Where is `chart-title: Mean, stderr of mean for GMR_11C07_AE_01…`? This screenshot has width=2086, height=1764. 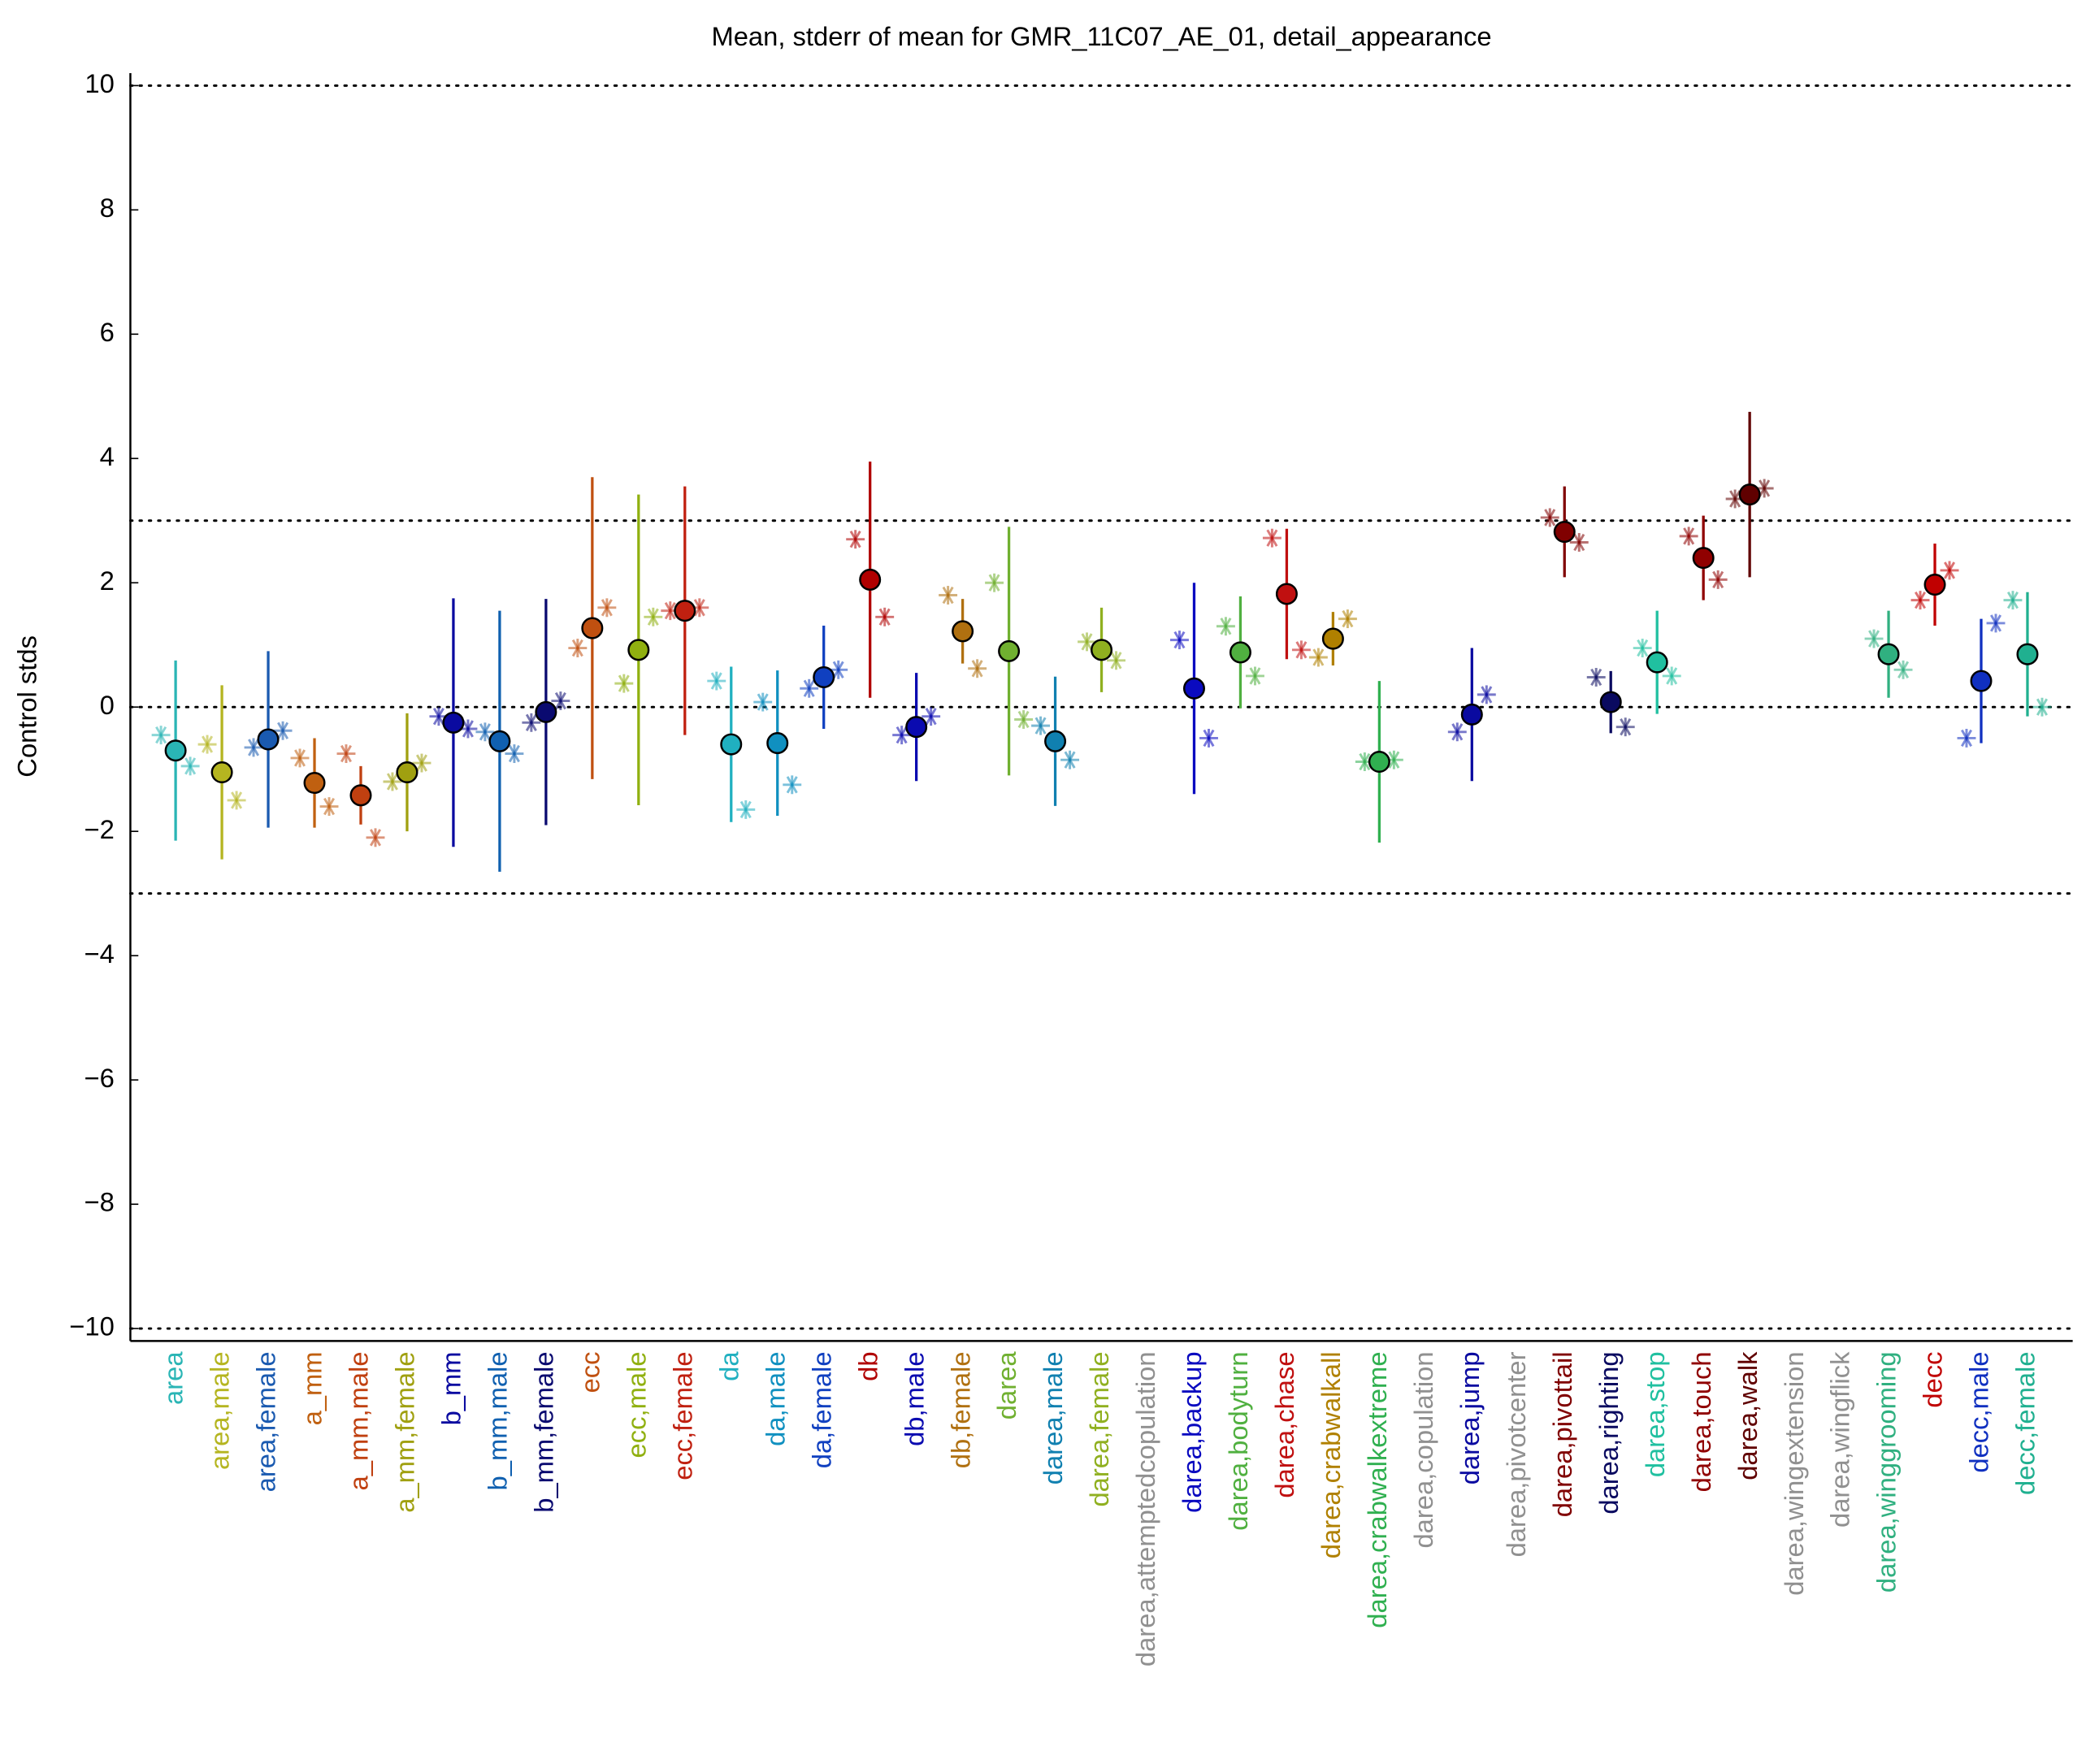
chart-title: Mean, stderr of mean for GMR_11C07_AE_01… is located at coordinates (1101, 36).